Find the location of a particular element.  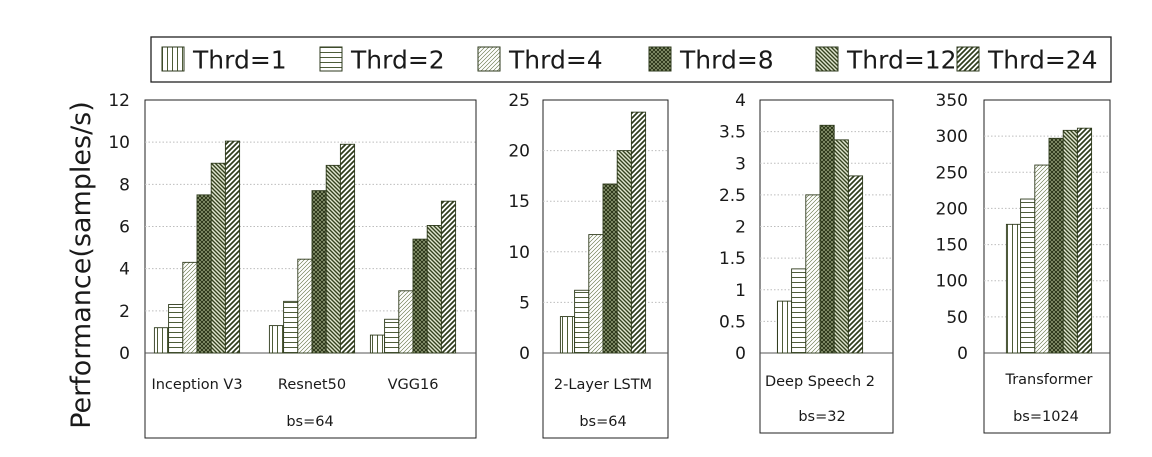

category-label: Transformer is located at coordinates (1048, 380).